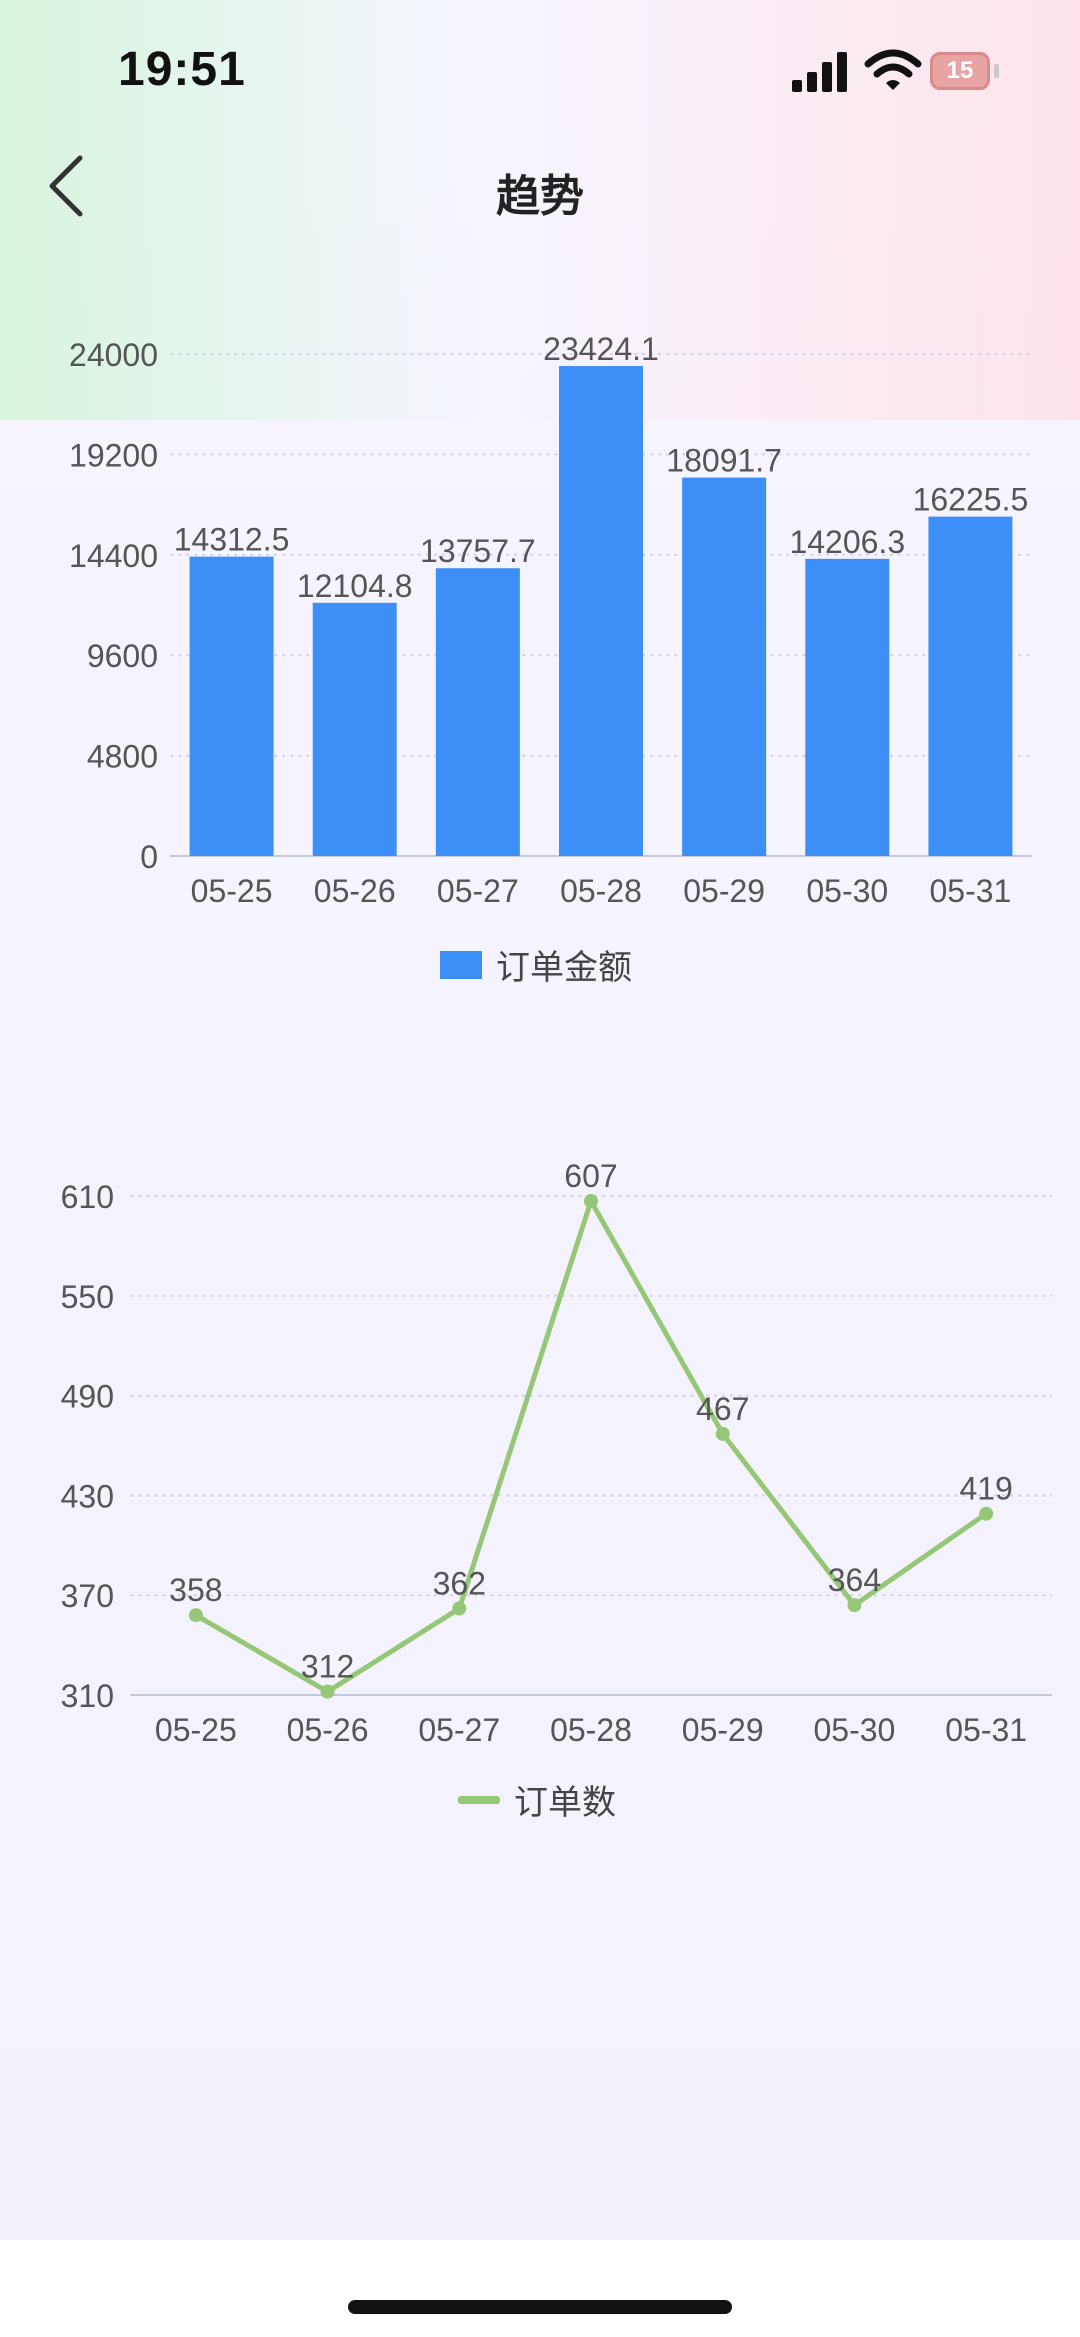  I want to click on bar-value-label: 16225.5, so click(971, 500).